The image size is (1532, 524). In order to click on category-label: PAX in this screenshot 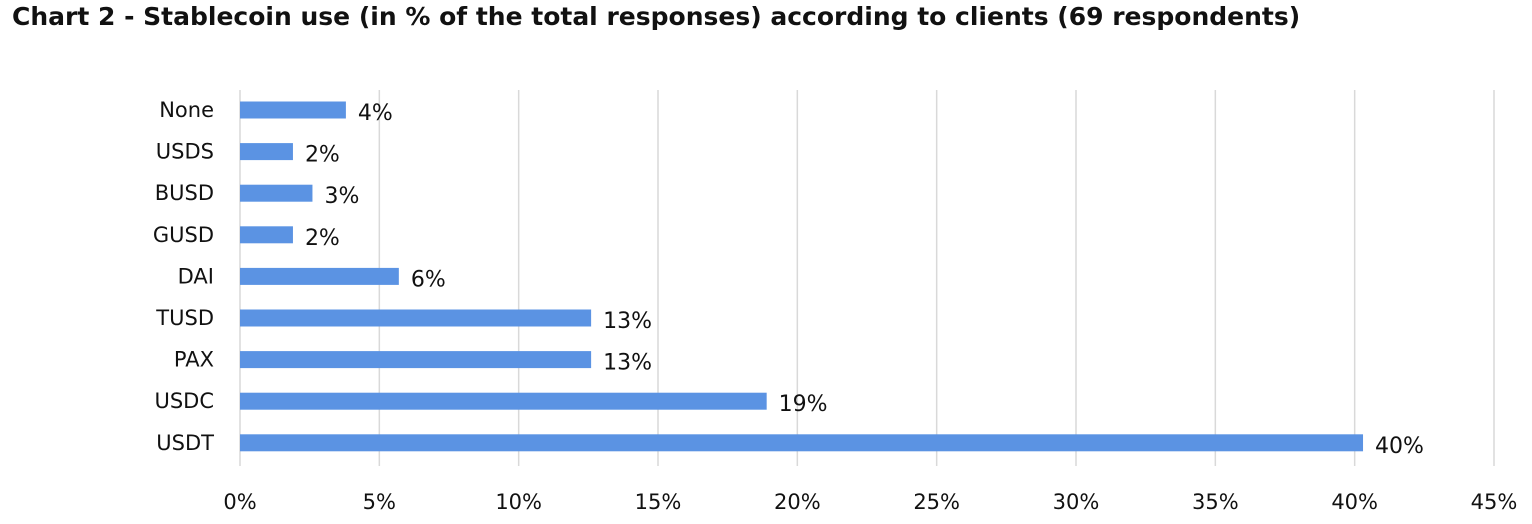, I will do `click(194, 360)`.